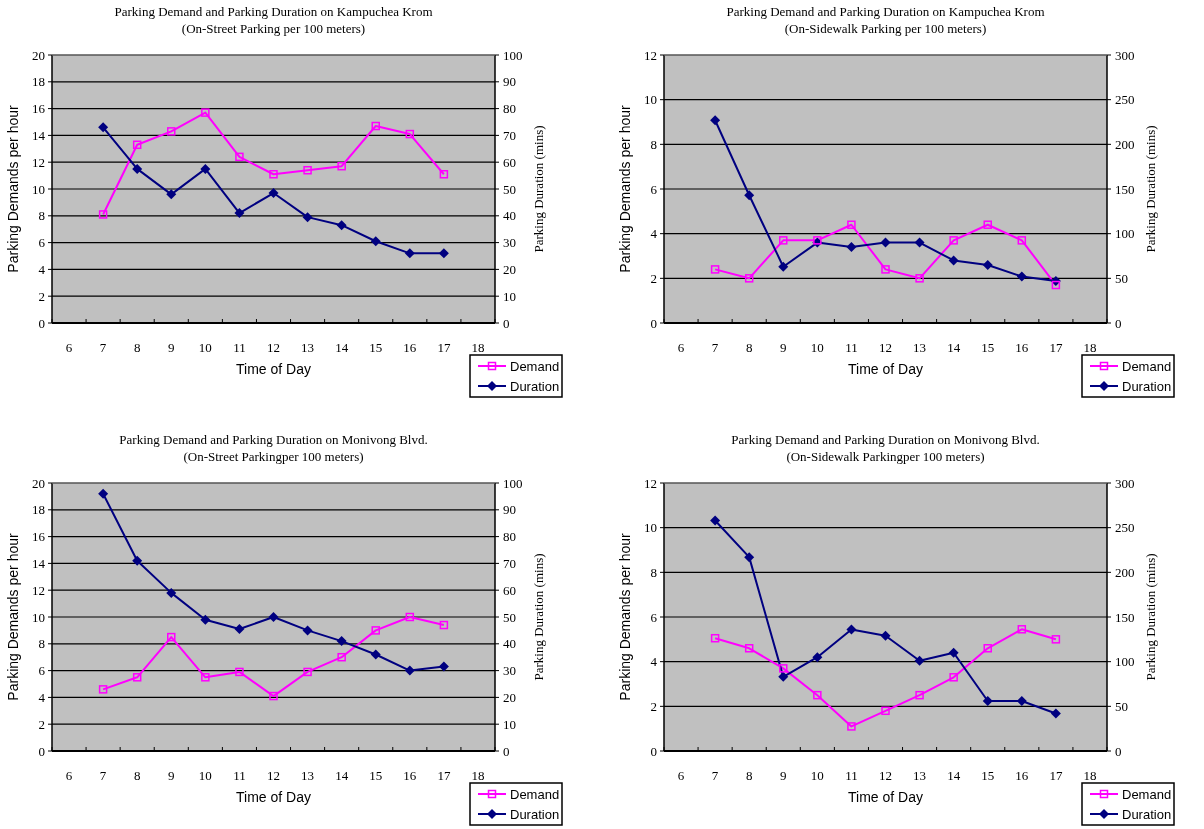 The width and height of the screenshot is (1204, 829). I want to click on x-tick-label: 15, so click(376, 347).